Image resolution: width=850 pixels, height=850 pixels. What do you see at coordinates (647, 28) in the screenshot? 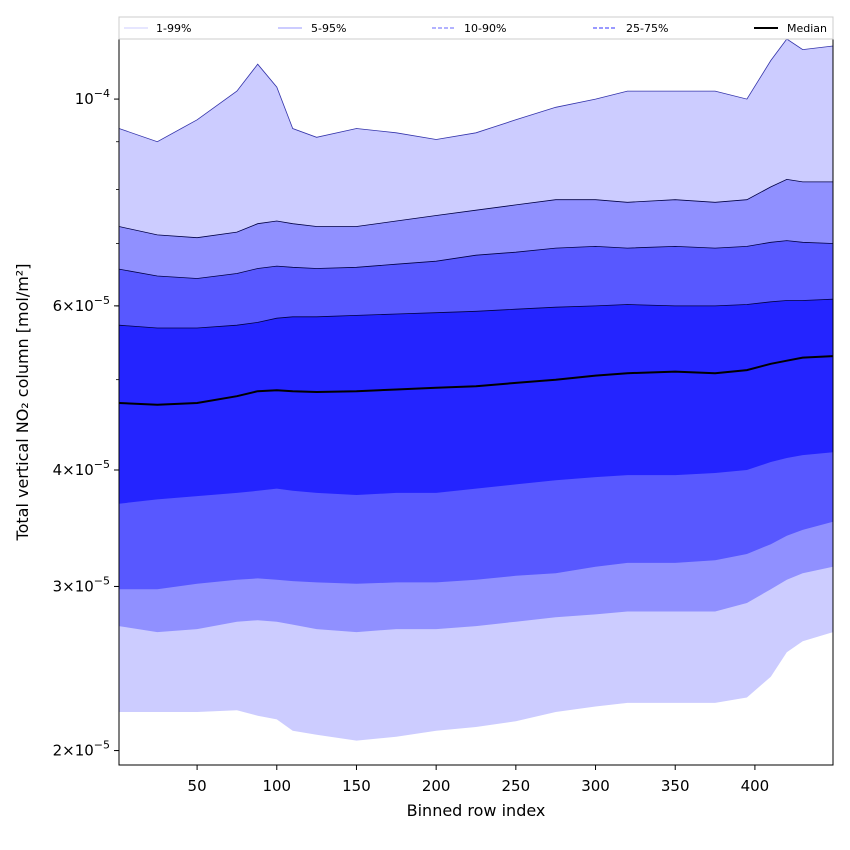
I see `legend-label-25-75%: 25-75%` at bounding box center [647, 28].